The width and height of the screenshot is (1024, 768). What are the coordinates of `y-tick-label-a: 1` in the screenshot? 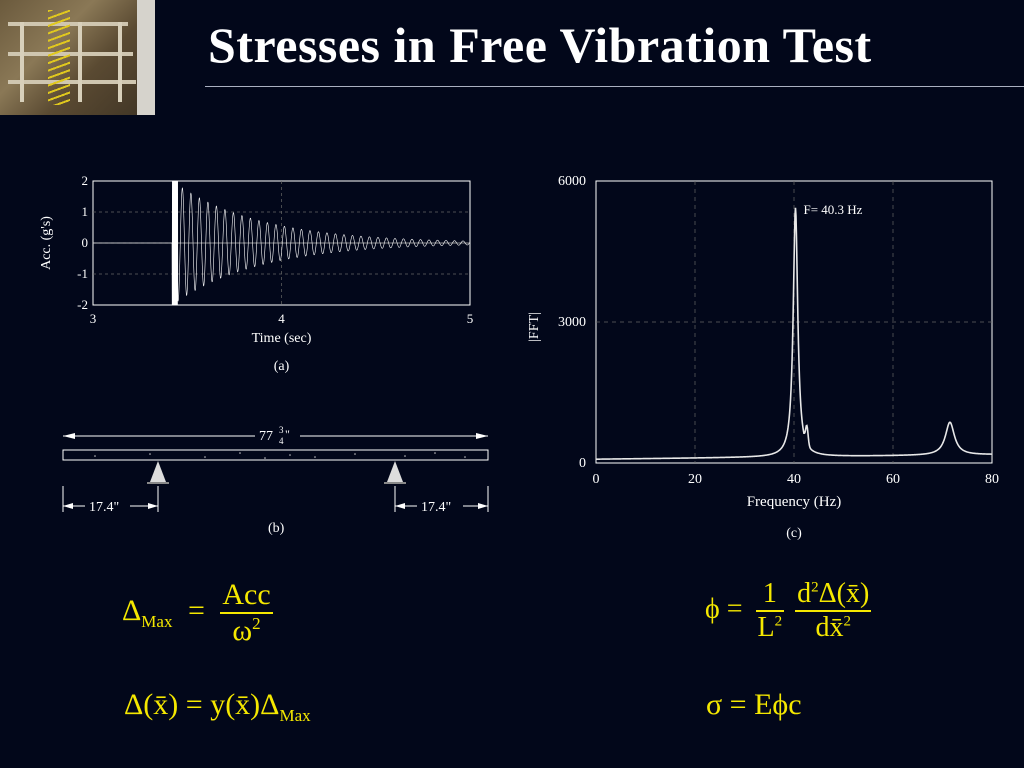 It's located at (85, 211).